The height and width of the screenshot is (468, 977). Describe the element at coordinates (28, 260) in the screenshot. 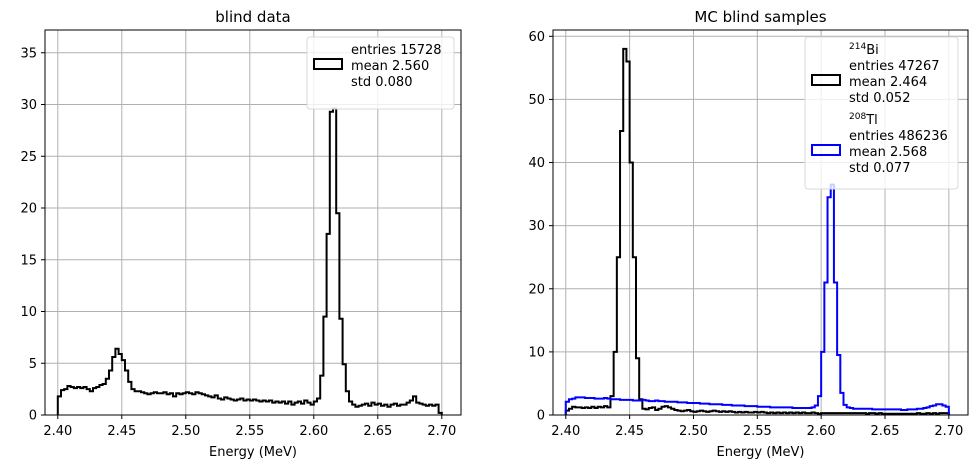

I see `y-tick-label: 15` at that location.